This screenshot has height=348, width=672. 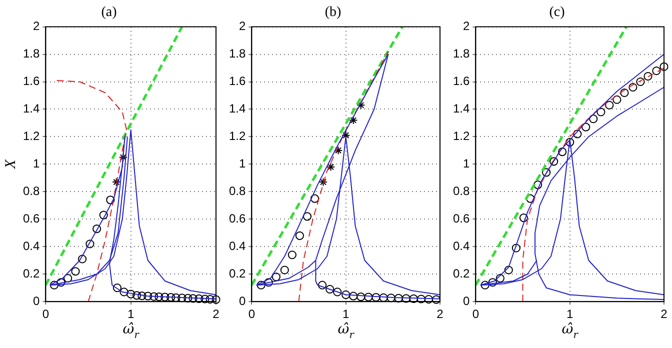 What do you see at coordinates (557, 12) in the screenshot?
I see `chart-title: (c)` at bounding box center [557, 12].